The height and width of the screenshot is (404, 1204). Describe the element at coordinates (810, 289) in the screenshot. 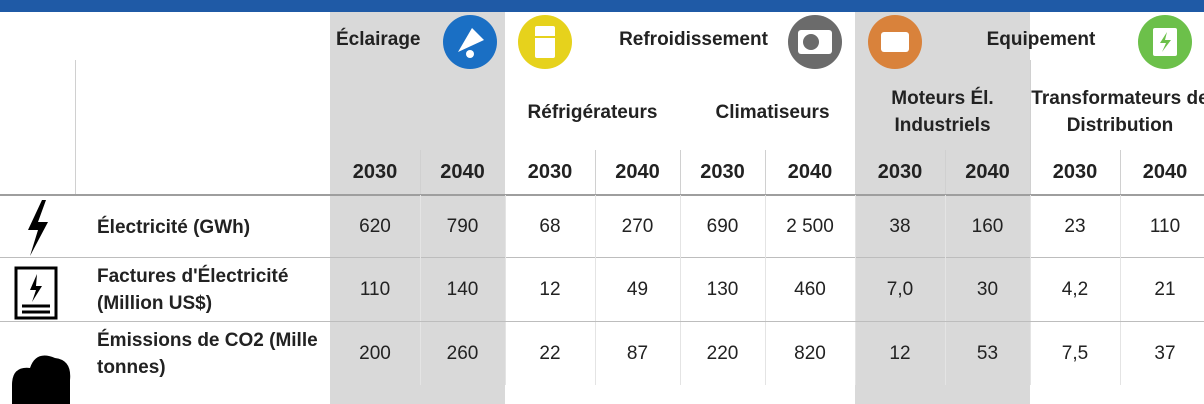

I see `cell: 460` at that location.